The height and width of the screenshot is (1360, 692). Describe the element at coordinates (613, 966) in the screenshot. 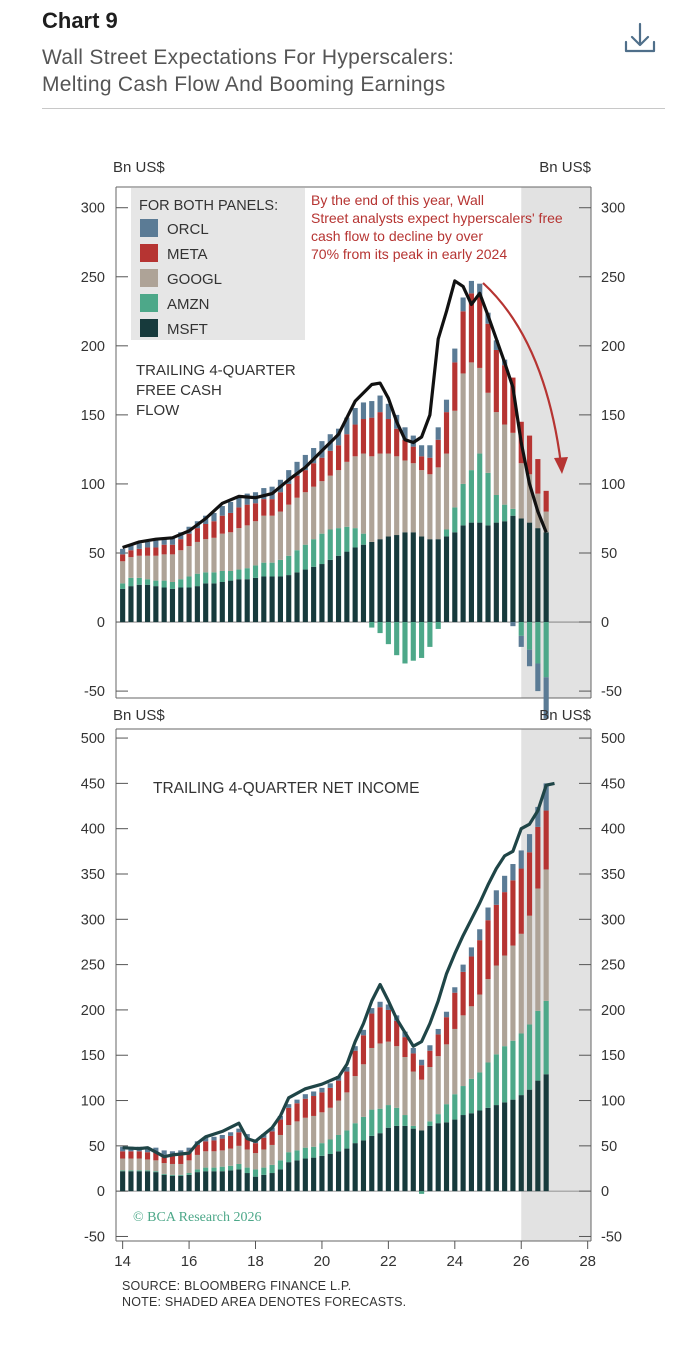

I see `y-tick-label-right: 250` at that location.